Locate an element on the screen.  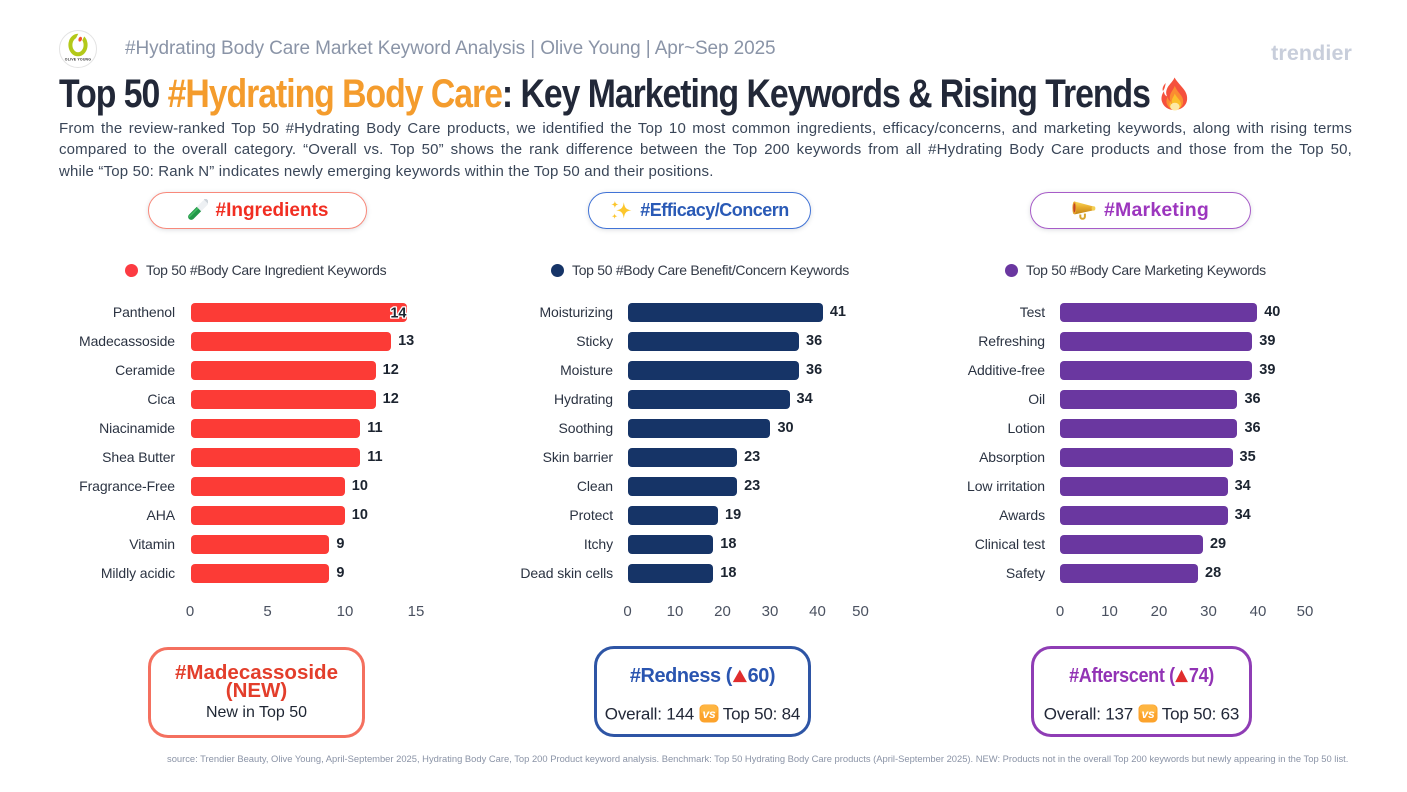
svg-text: 14 is located at coordinates (398, 313).